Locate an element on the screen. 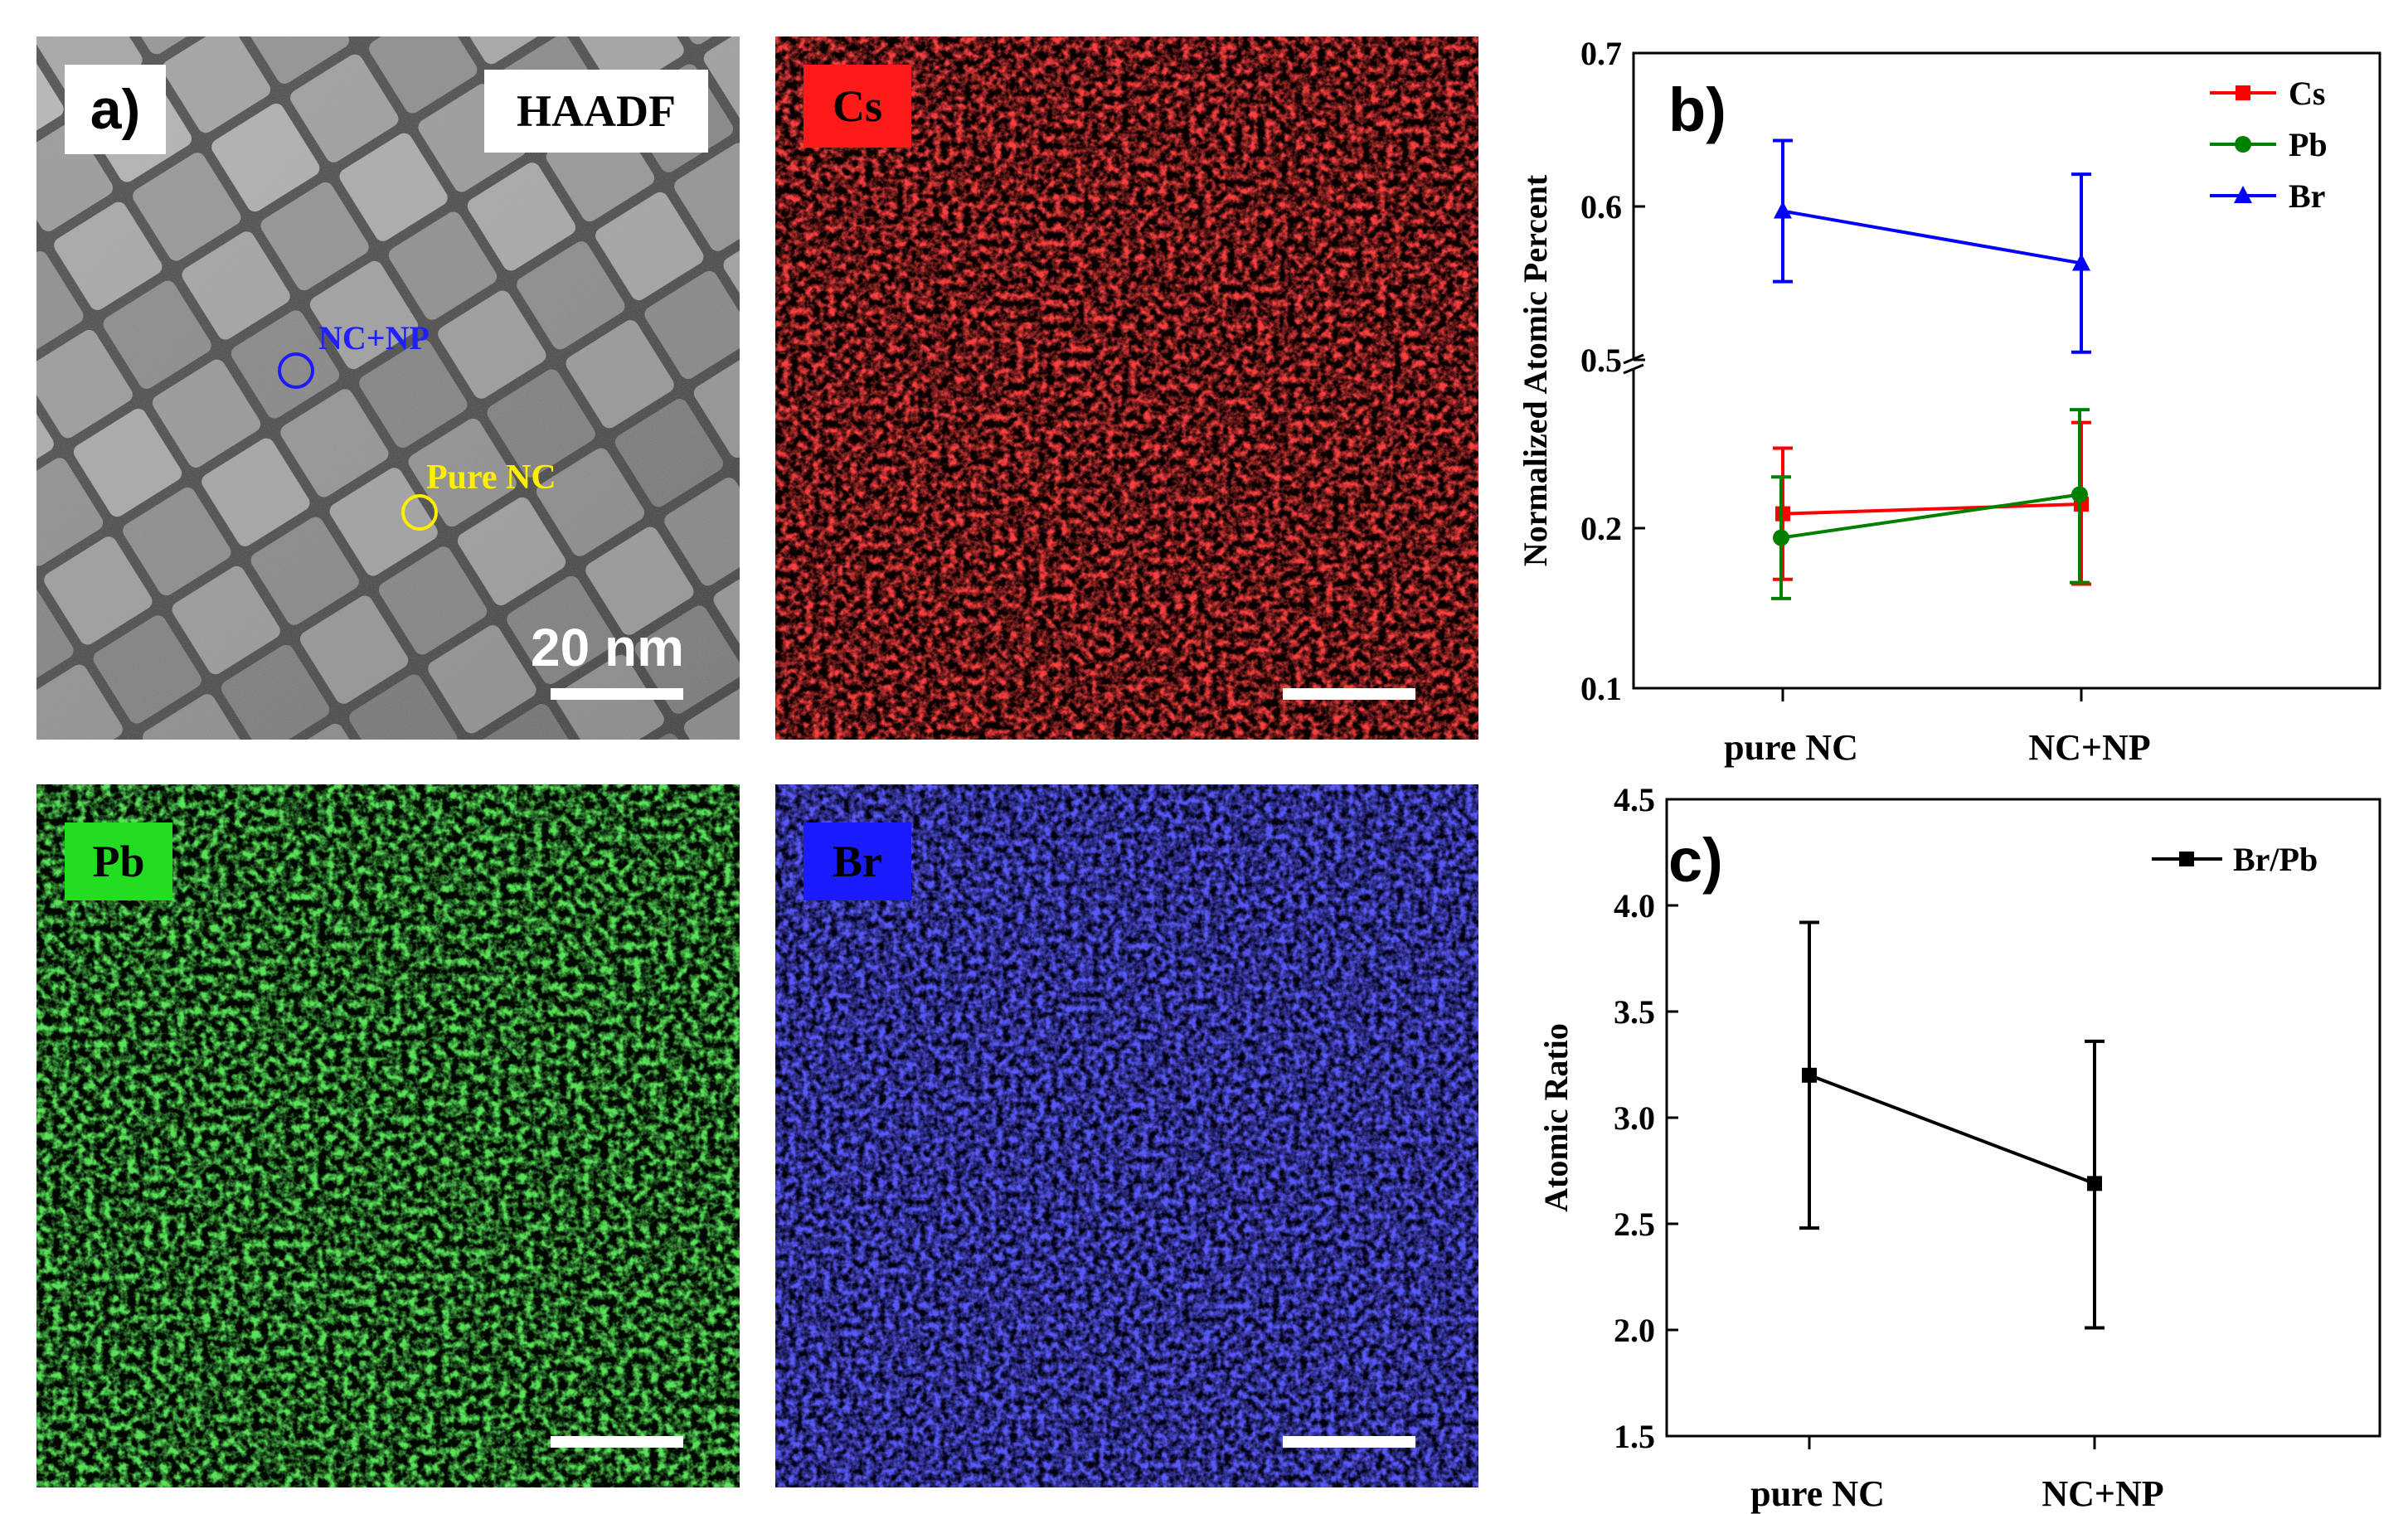 The image size is (2408, 1514). y-tick-label: 0.2 is located at coordinates (1601, 528).